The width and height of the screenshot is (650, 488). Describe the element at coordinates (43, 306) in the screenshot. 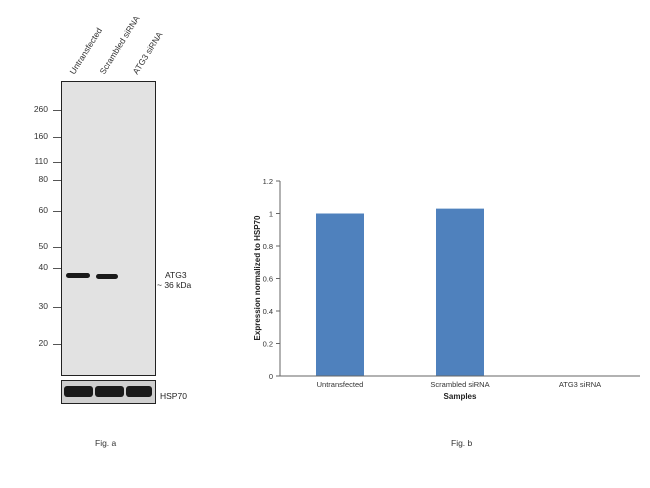

I see `marker-30: 30` at that location.